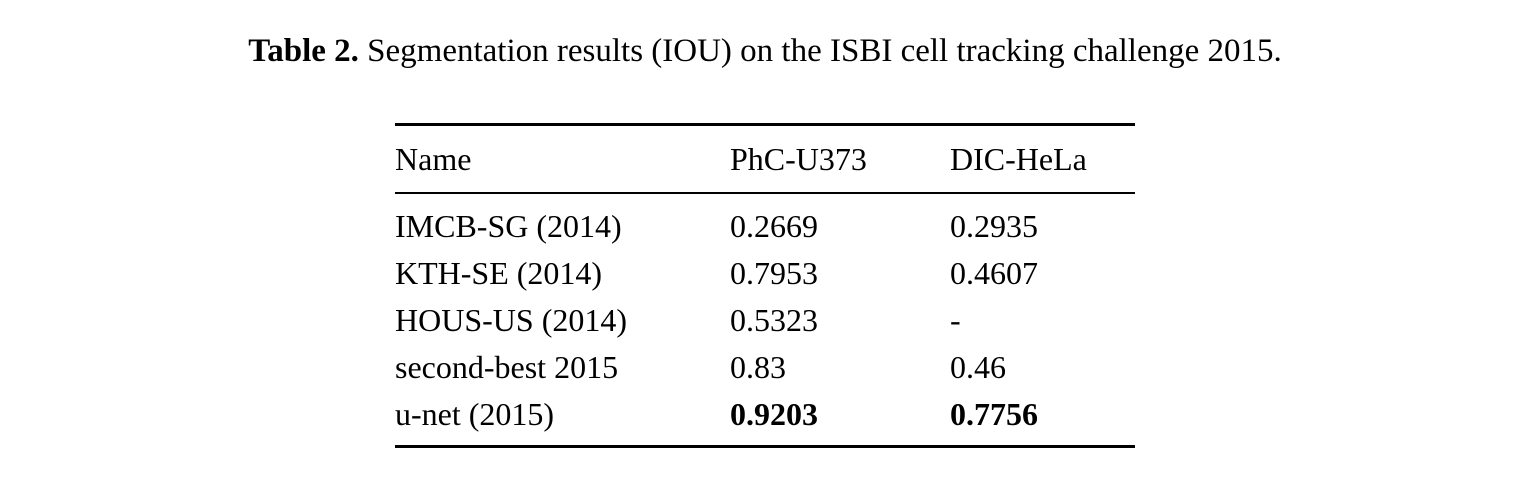  What do you see at coordinates (303, 51) in the screenshot?
I see `table-caption-label: Table 2.` at bounding box center [303, 51].